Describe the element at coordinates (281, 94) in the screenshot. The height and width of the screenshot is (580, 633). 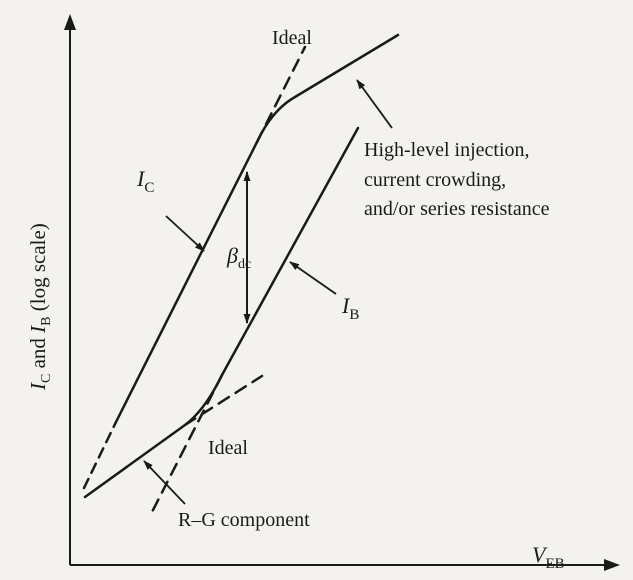
I see `ic-ideal-dash` at that location.